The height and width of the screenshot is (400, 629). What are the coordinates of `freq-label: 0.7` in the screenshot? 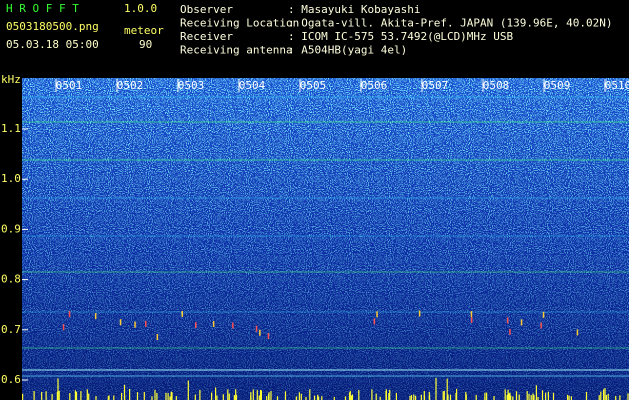 It's located at (11, 329).